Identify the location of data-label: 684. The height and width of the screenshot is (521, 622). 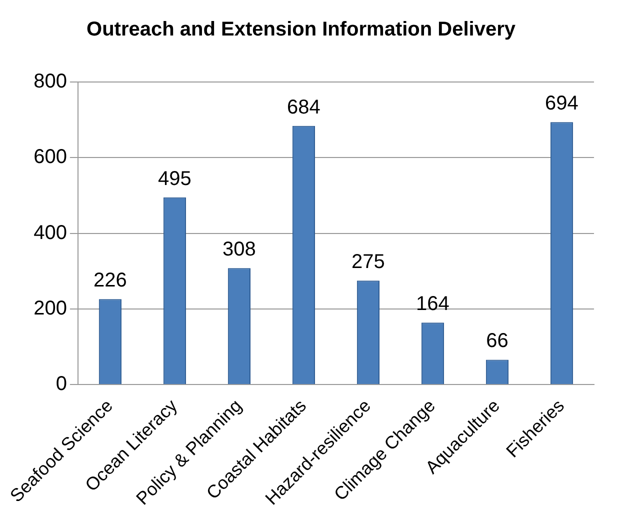
(303, 107).